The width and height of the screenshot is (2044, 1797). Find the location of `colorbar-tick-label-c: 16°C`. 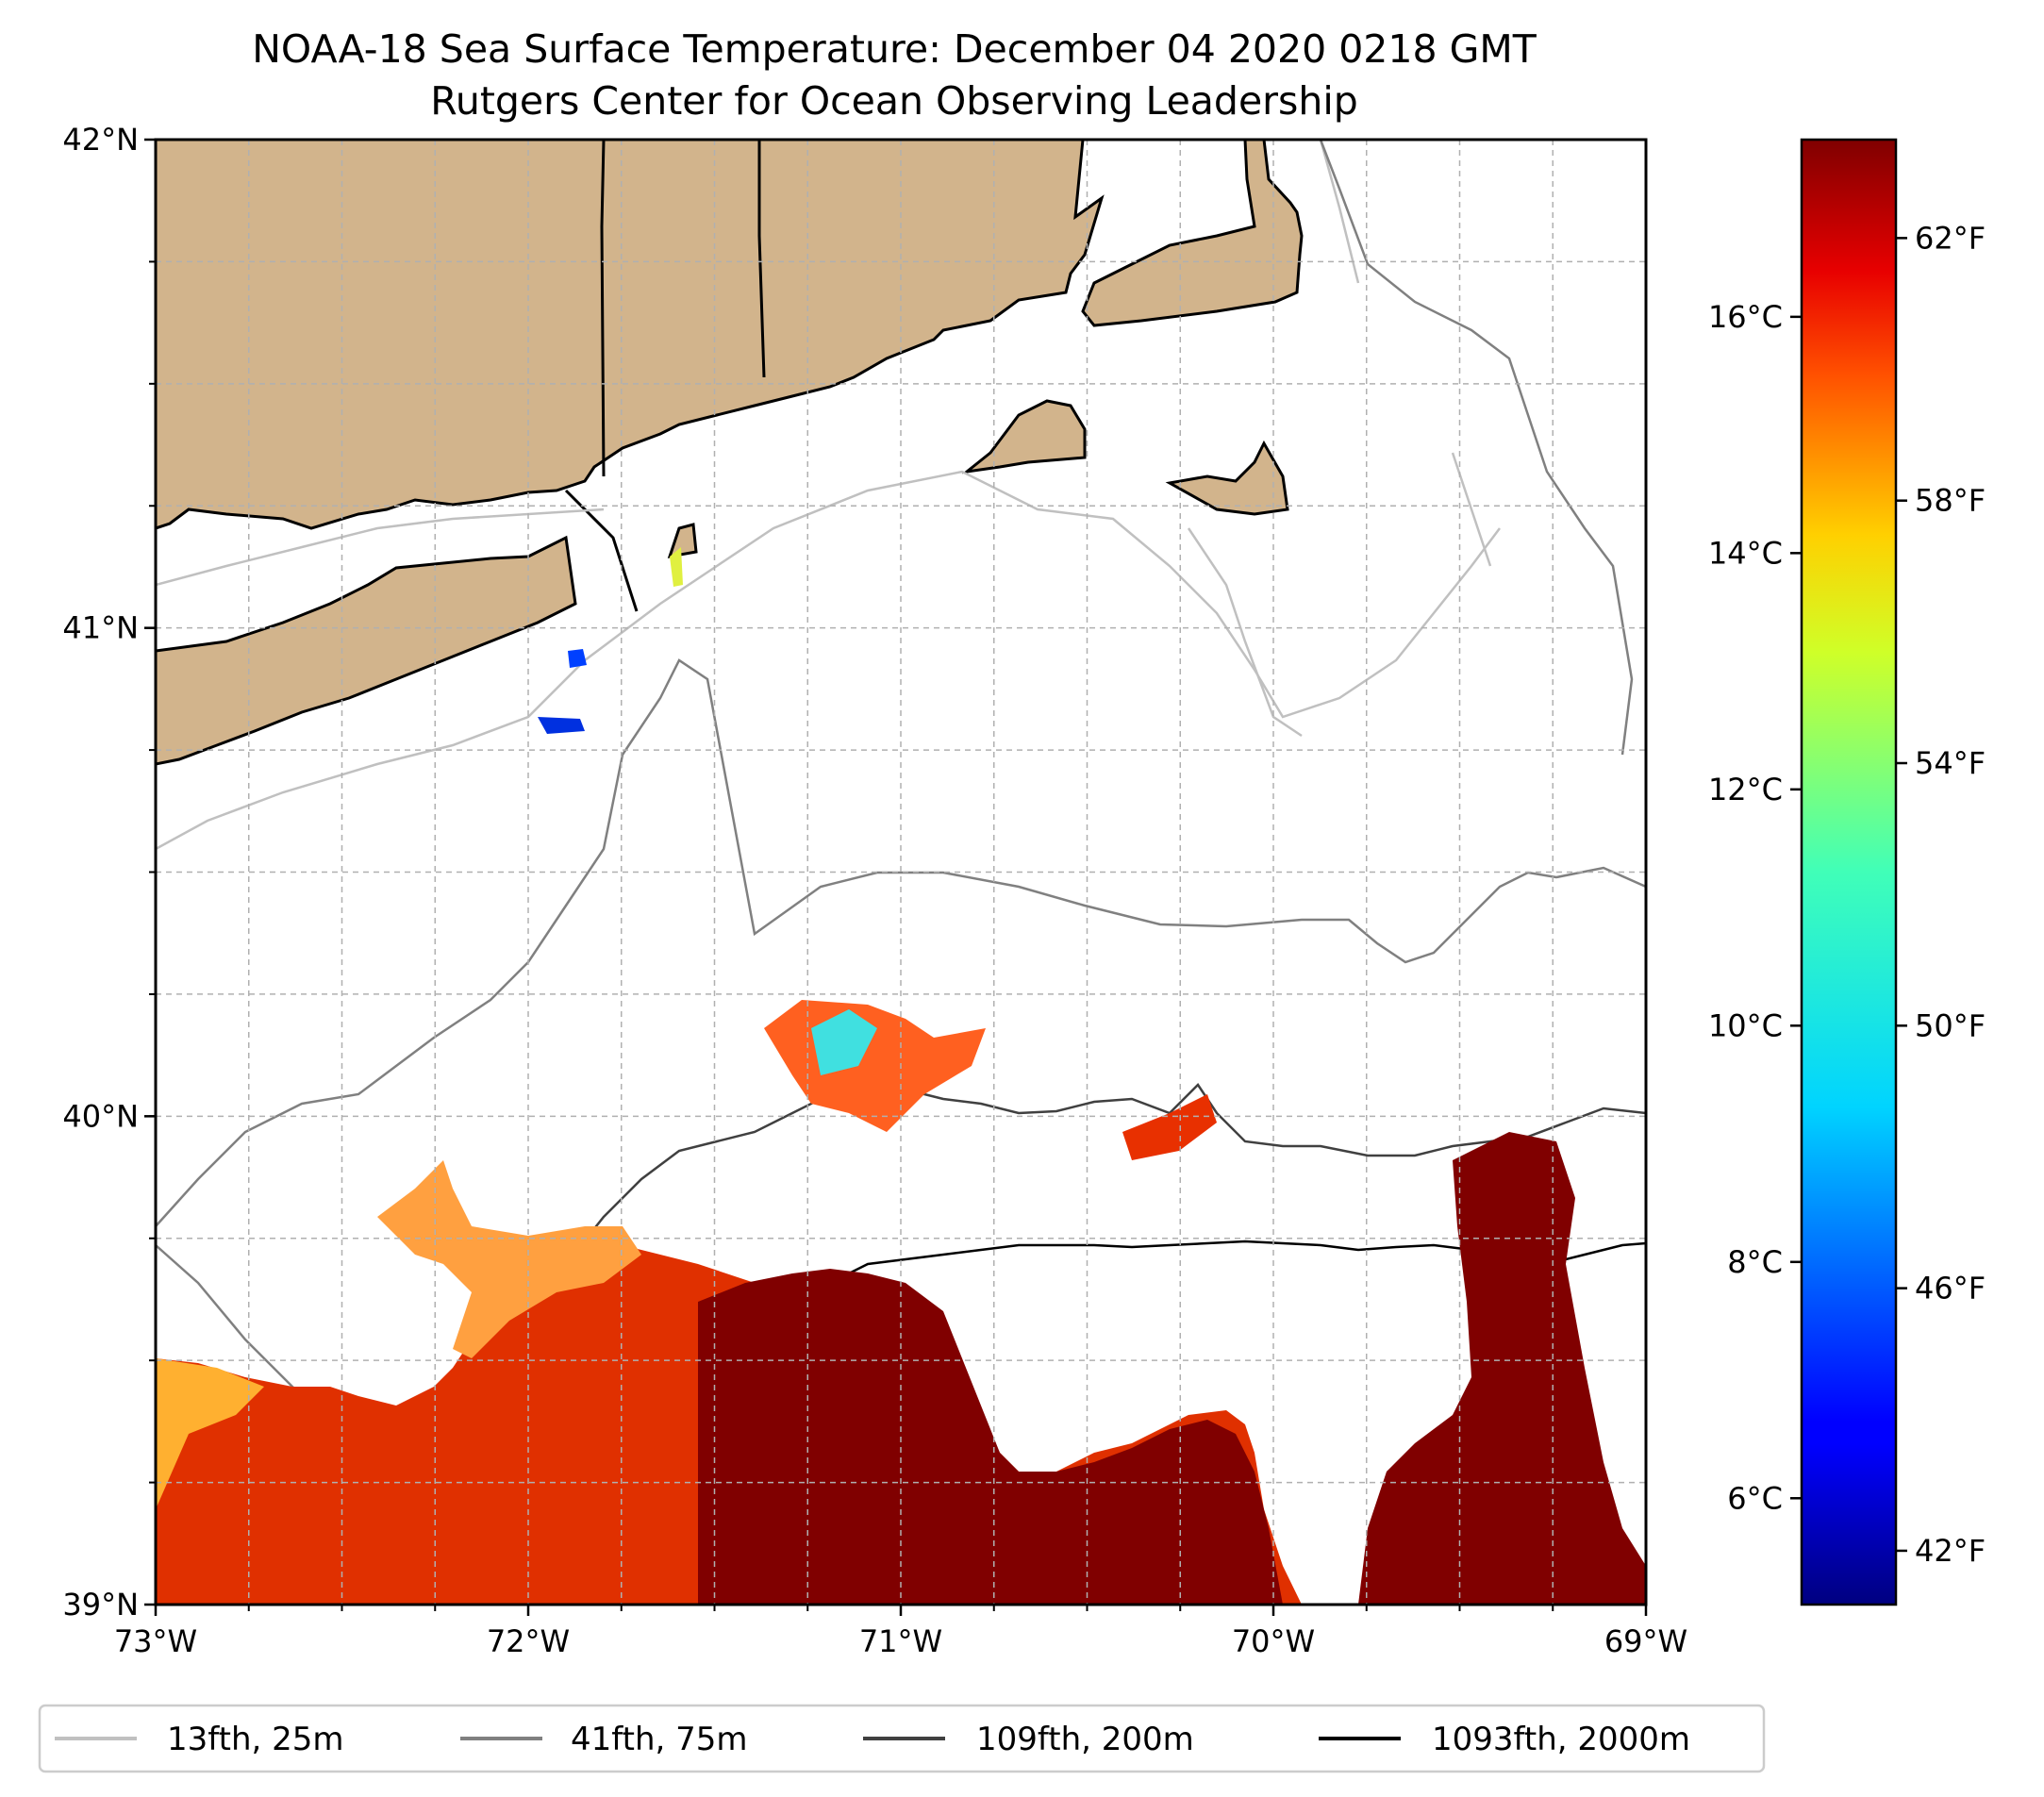

colorbar-tick-label-c: 16°C is located at coordinates (1746, 317).